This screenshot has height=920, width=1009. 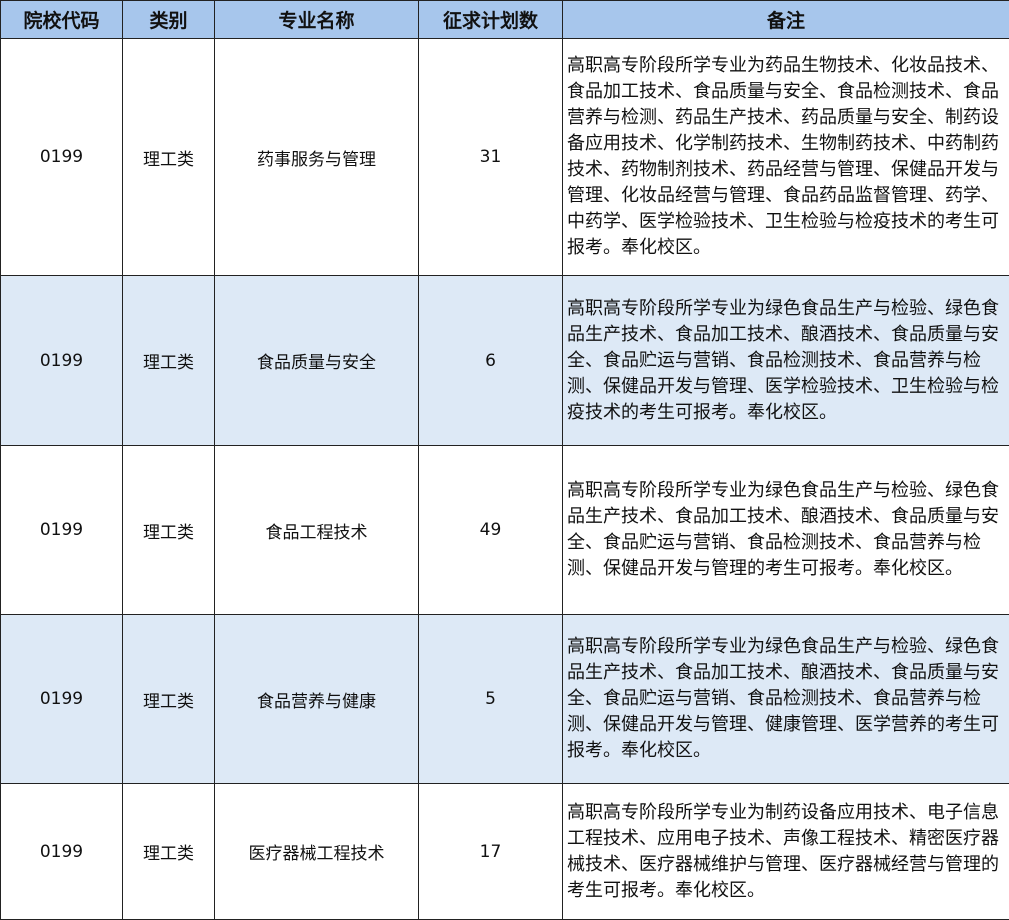 I want to click on column-header: 备注, so click(x=786, y=20).